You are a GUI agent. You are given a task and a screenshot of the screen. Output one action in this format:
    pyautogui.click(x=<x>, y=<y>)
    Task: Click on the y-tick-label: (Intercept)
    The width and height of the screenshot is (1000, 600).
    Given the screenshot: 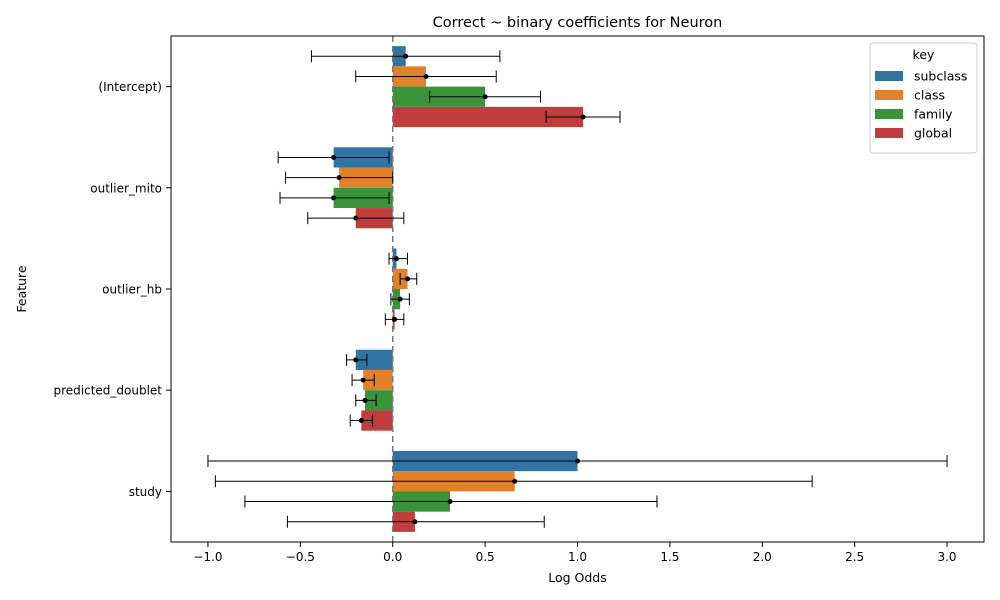 What is the action you would take?
    pyautogui.click(x=130, y=87)
    